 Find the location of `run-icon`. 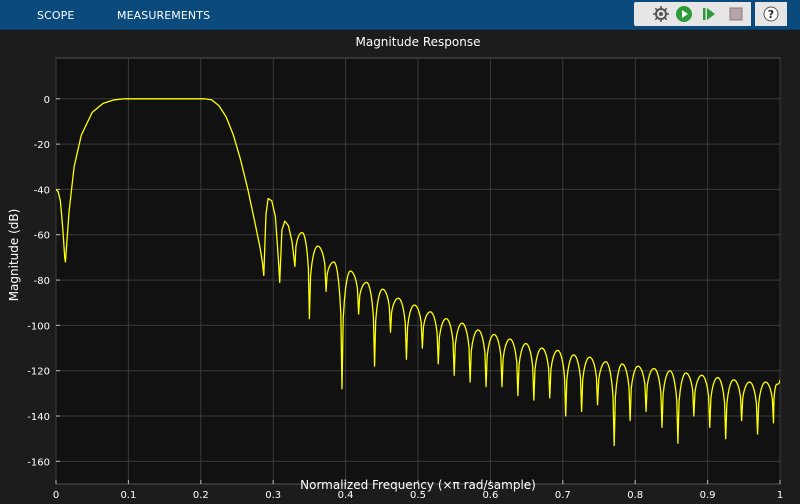

run-icon is located at coordinates (684, 14).